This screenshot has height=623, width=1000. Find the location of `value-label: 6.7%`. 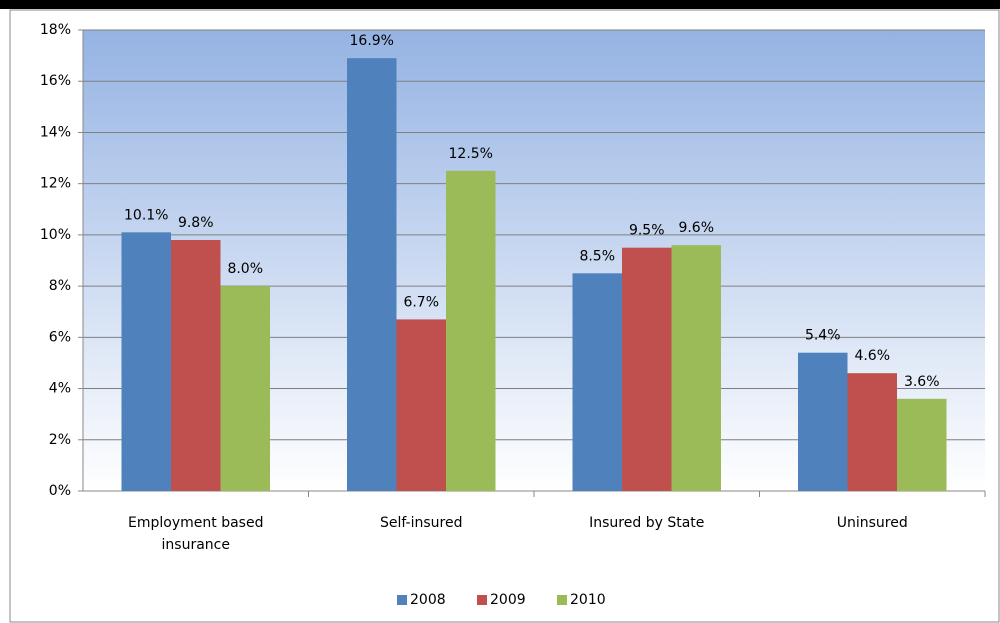

value-label: 6.7% is located at coordinates (421, 302).